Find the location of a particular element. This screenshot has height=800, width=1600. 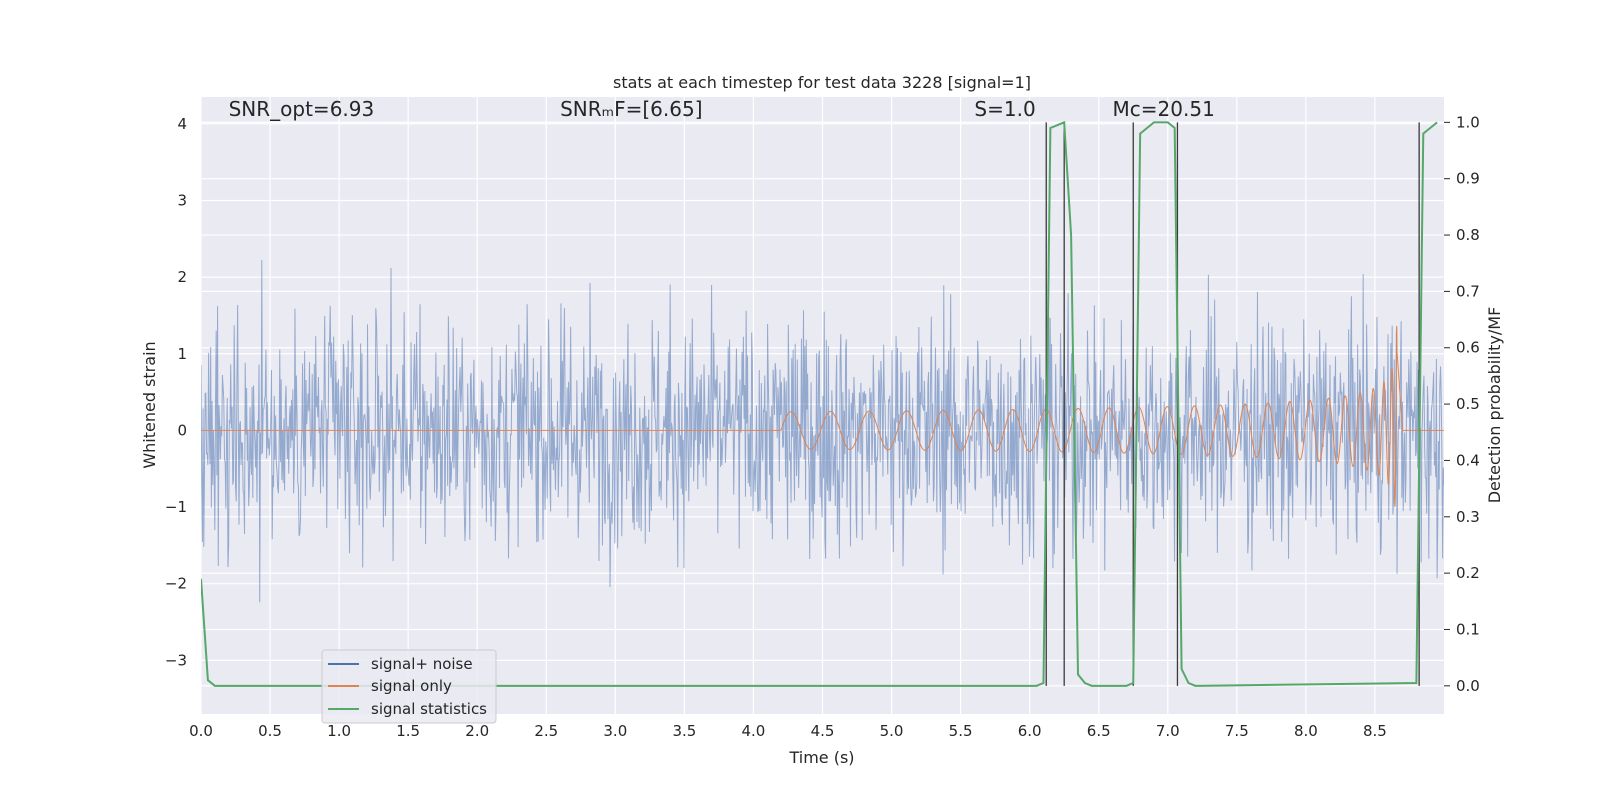

y2-tick-label: 0.9 is located at coordinates (1468, 179).